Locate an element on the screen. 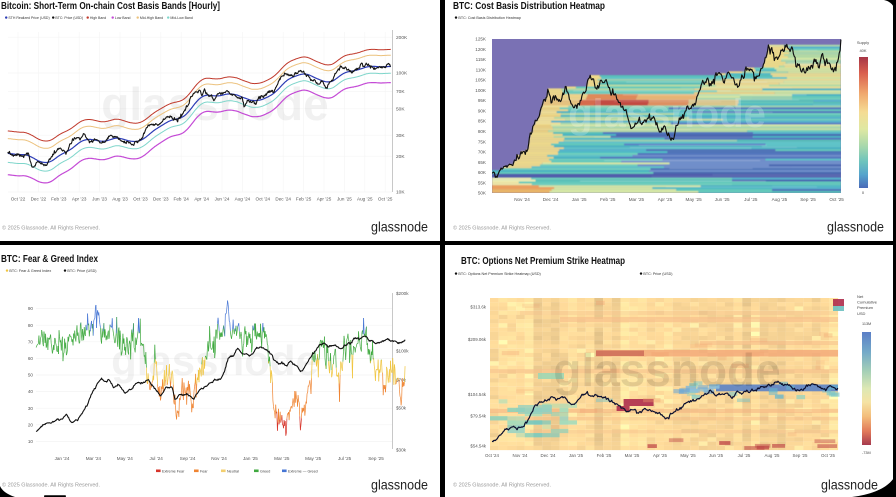  svg-text: $70k is located at coordinates (401, 380).